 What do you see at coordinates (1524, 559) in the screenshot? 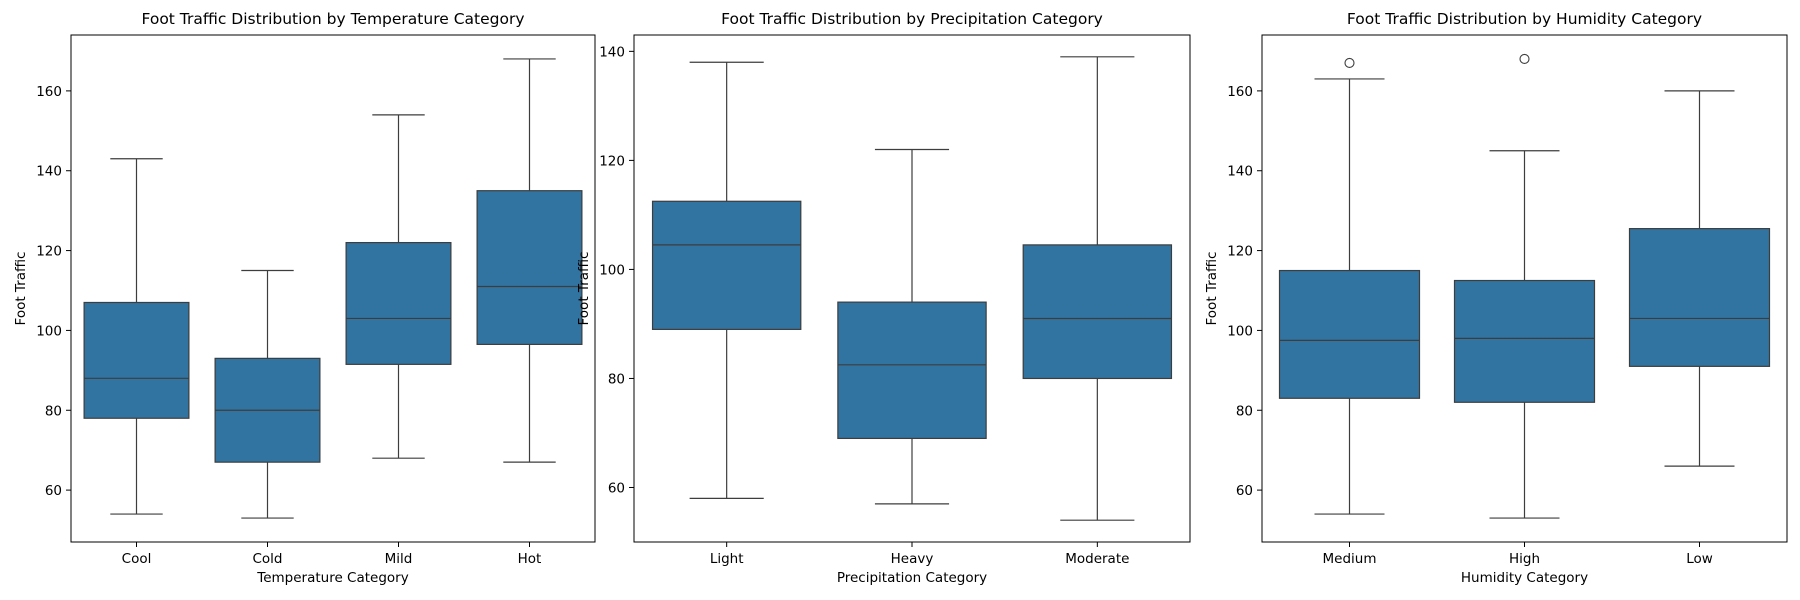
I see `x-tick-label: High` at bounding box center [1524, 559].